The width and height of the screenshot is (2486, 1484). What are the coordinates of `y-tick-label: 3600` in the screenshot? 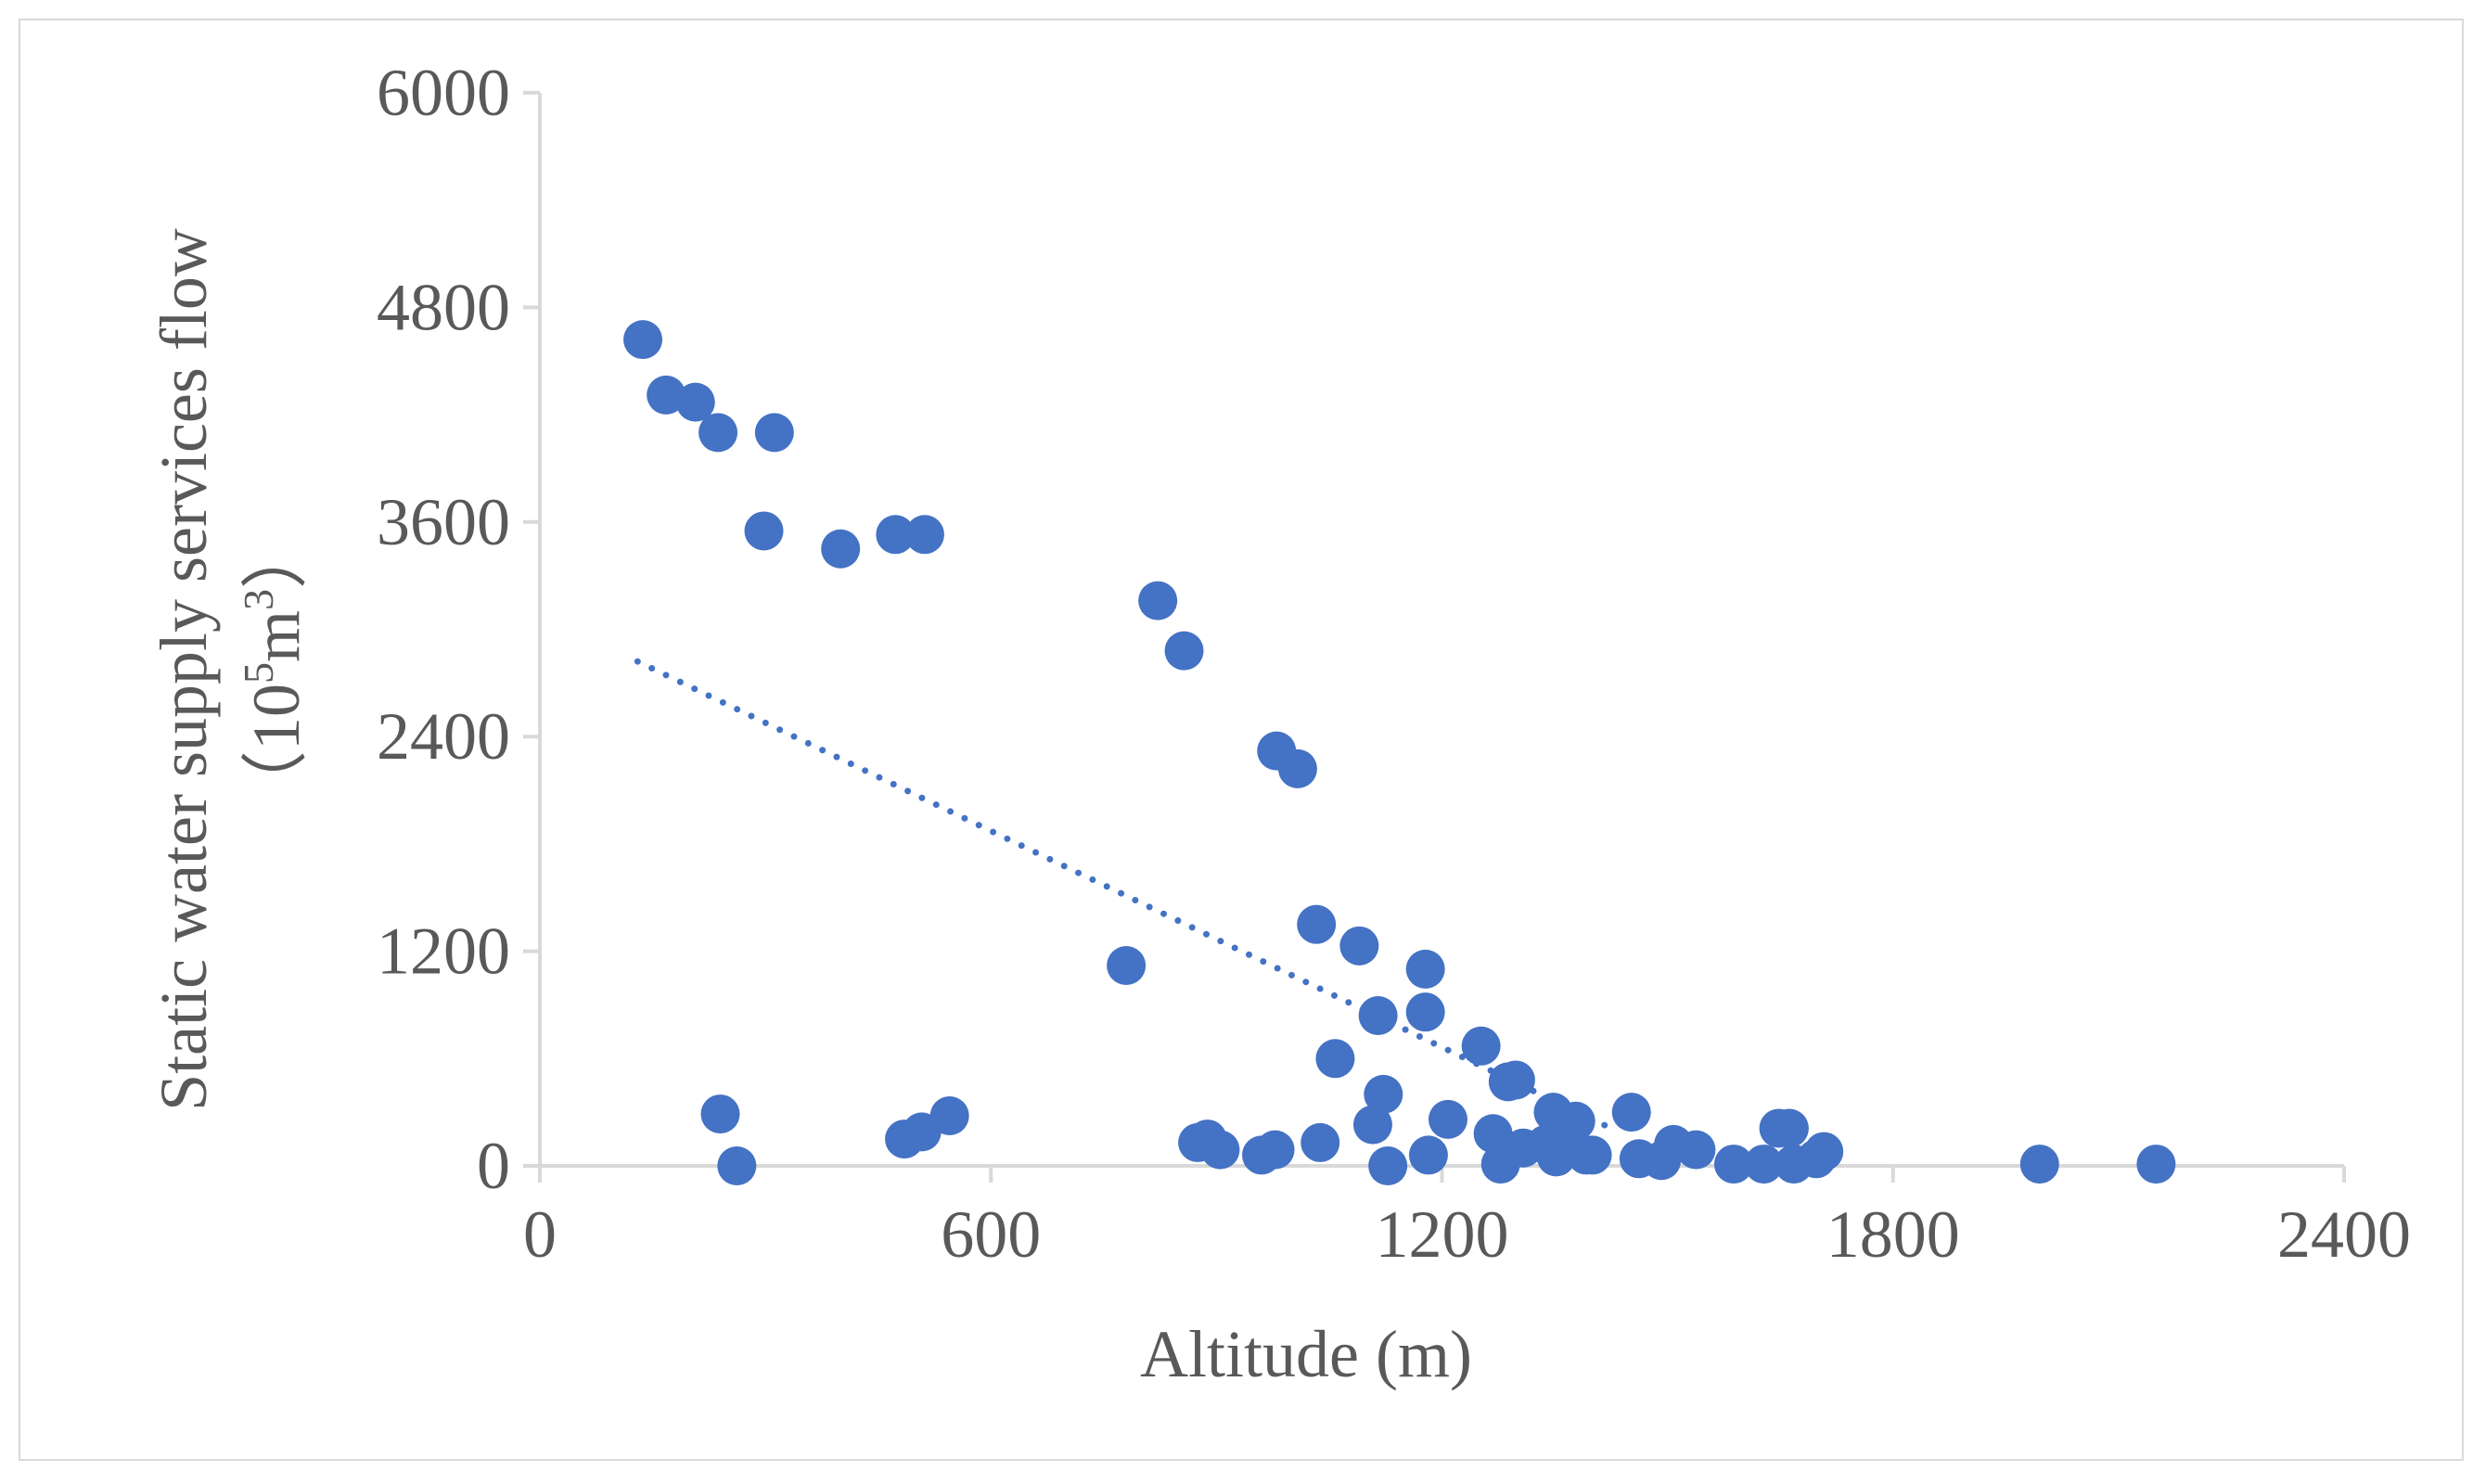 It's located at (443, 522).